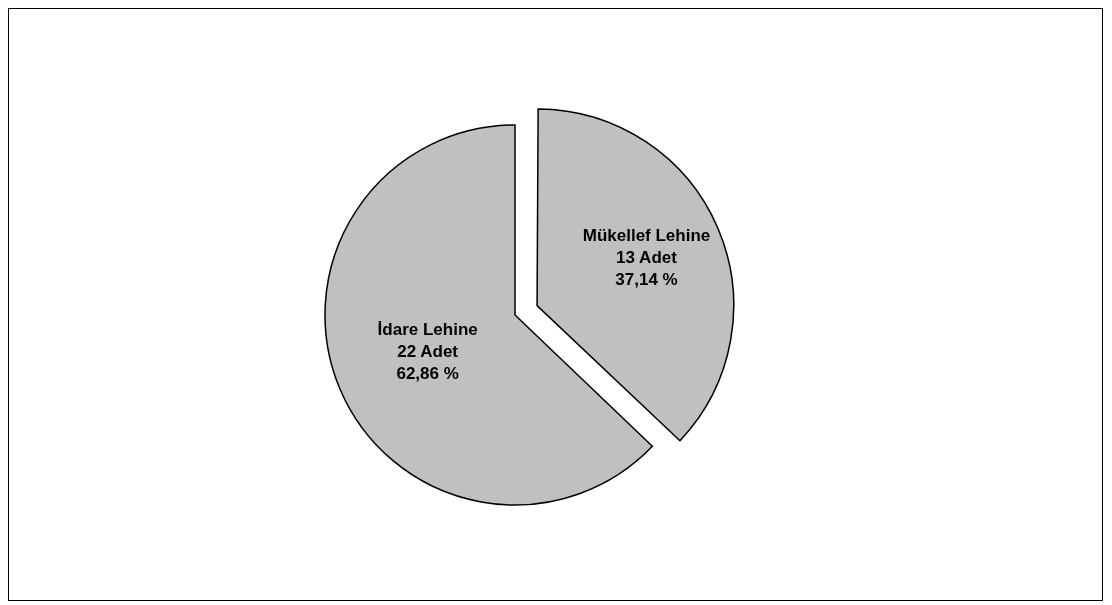 The width and height of the screenshot is (1112, 605). What do you see at coordinates (427, 330) in the screenshot?
I see `slice-label: İdare Lehine` at bounding box center [427, 330].